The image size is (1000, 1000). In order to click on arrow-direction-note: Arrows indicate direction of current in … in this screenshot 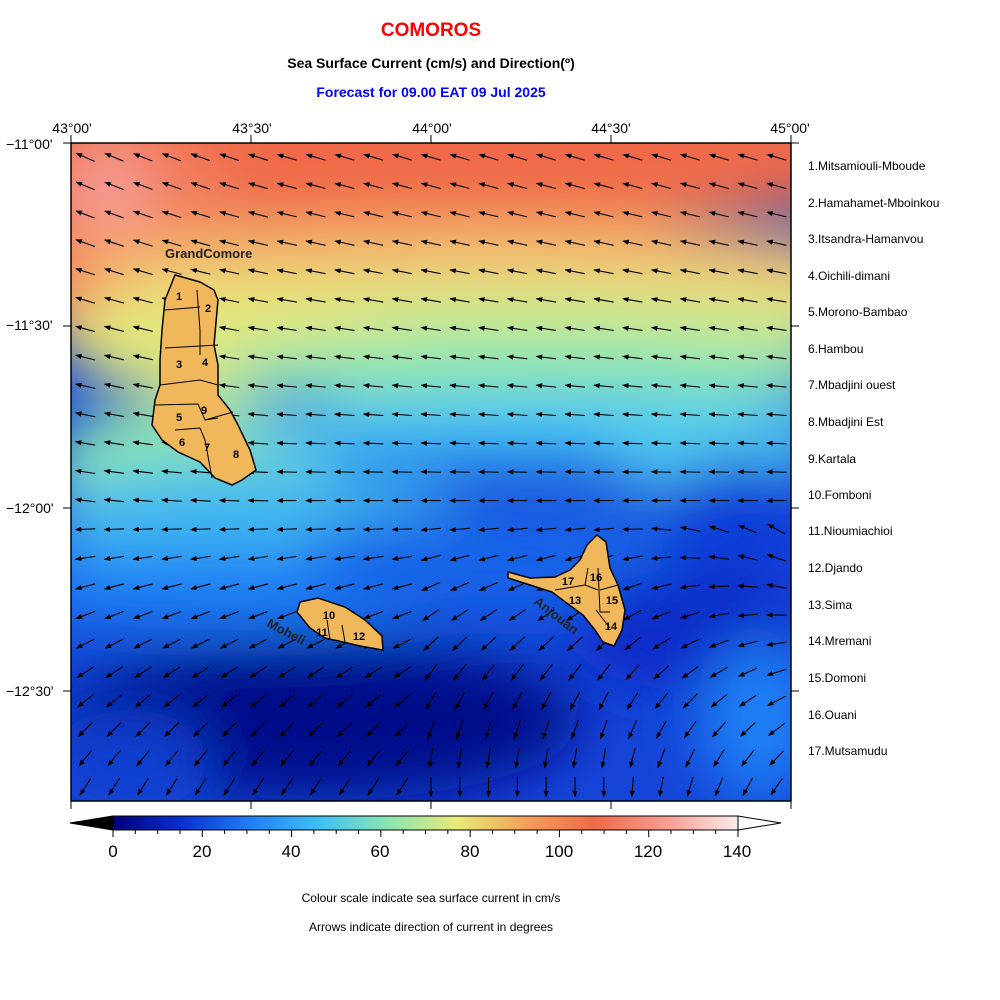, I will do `click(431, 927)`.